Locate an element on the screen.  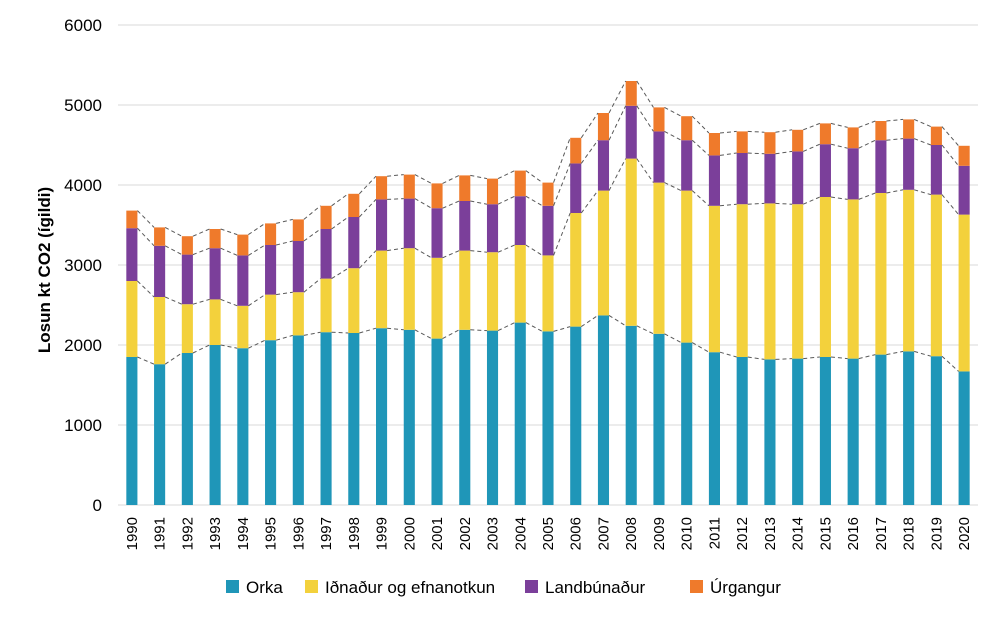
x-tick-label: 1998 is located at coordinates (354, 533).